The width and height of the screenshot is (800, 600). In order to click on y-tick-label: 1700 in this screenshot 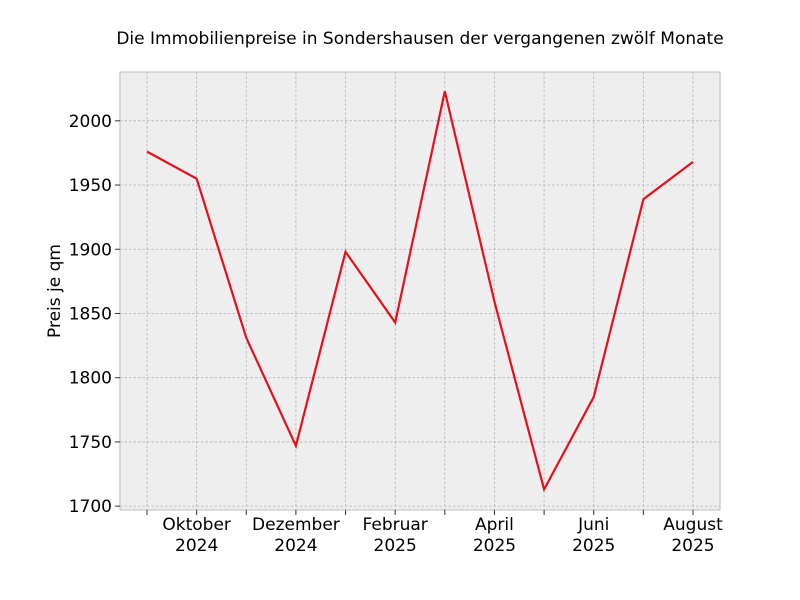, I will do `click(90, 507)`.